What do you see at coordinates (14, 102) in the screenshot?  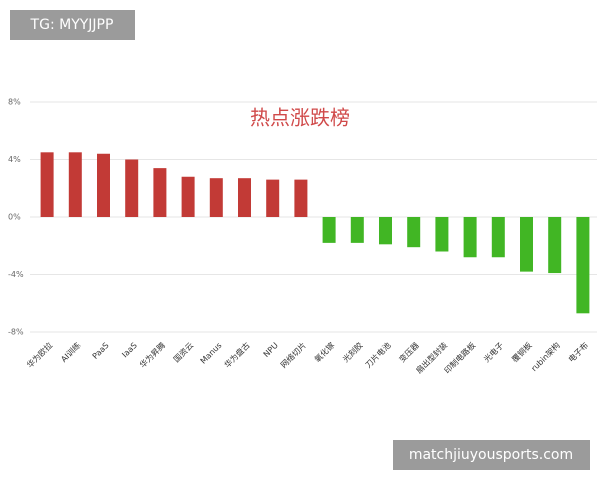 I see `y-tick-label: 8%` at bounding box center [14, 102].